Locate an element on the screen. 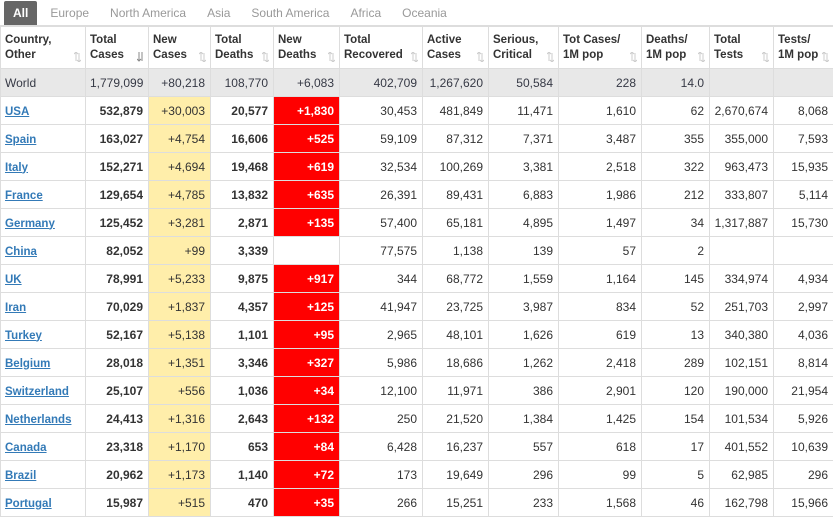  cell-active: 1,138 is located at coordinates (455, 250).